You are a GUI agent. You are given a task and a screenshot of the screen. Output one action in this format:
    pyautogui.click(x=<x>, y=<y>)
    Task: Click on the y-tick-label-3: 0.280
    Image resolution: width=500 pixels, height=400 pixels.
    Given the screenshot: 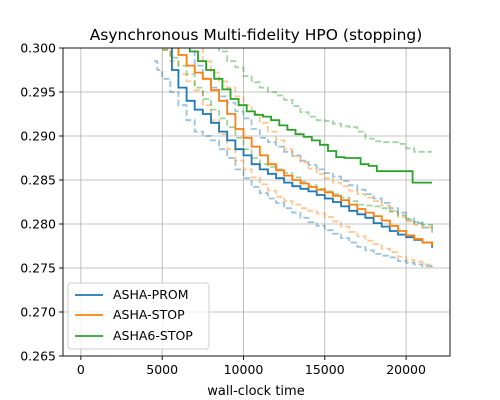 What is the action you would take?
    pyautogui.click(x=38, y=224)
    